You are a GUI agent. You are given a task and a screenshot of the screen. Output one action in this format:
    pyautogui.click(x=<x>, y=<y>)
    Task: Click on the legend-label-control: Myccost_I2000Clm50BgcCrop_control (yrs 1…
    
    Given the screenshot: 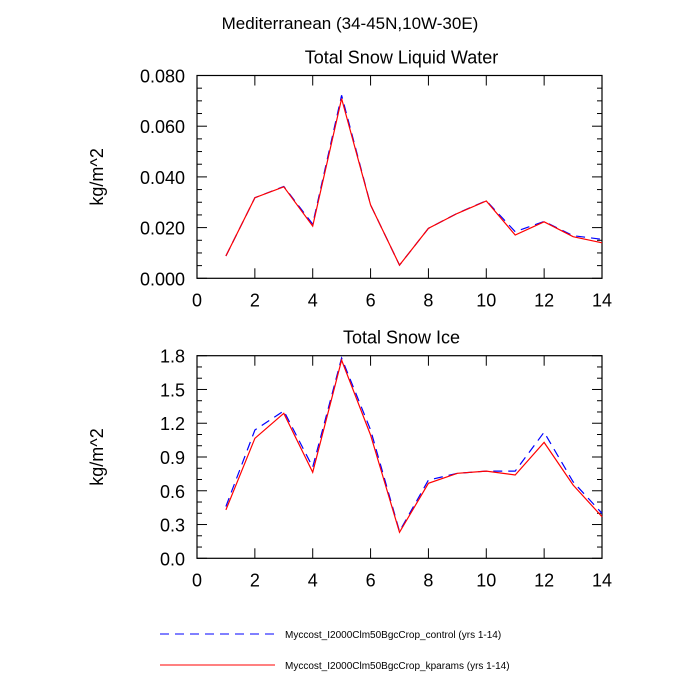 What is the action you would take?
    pyautogui.click(x=393, y=635)
    